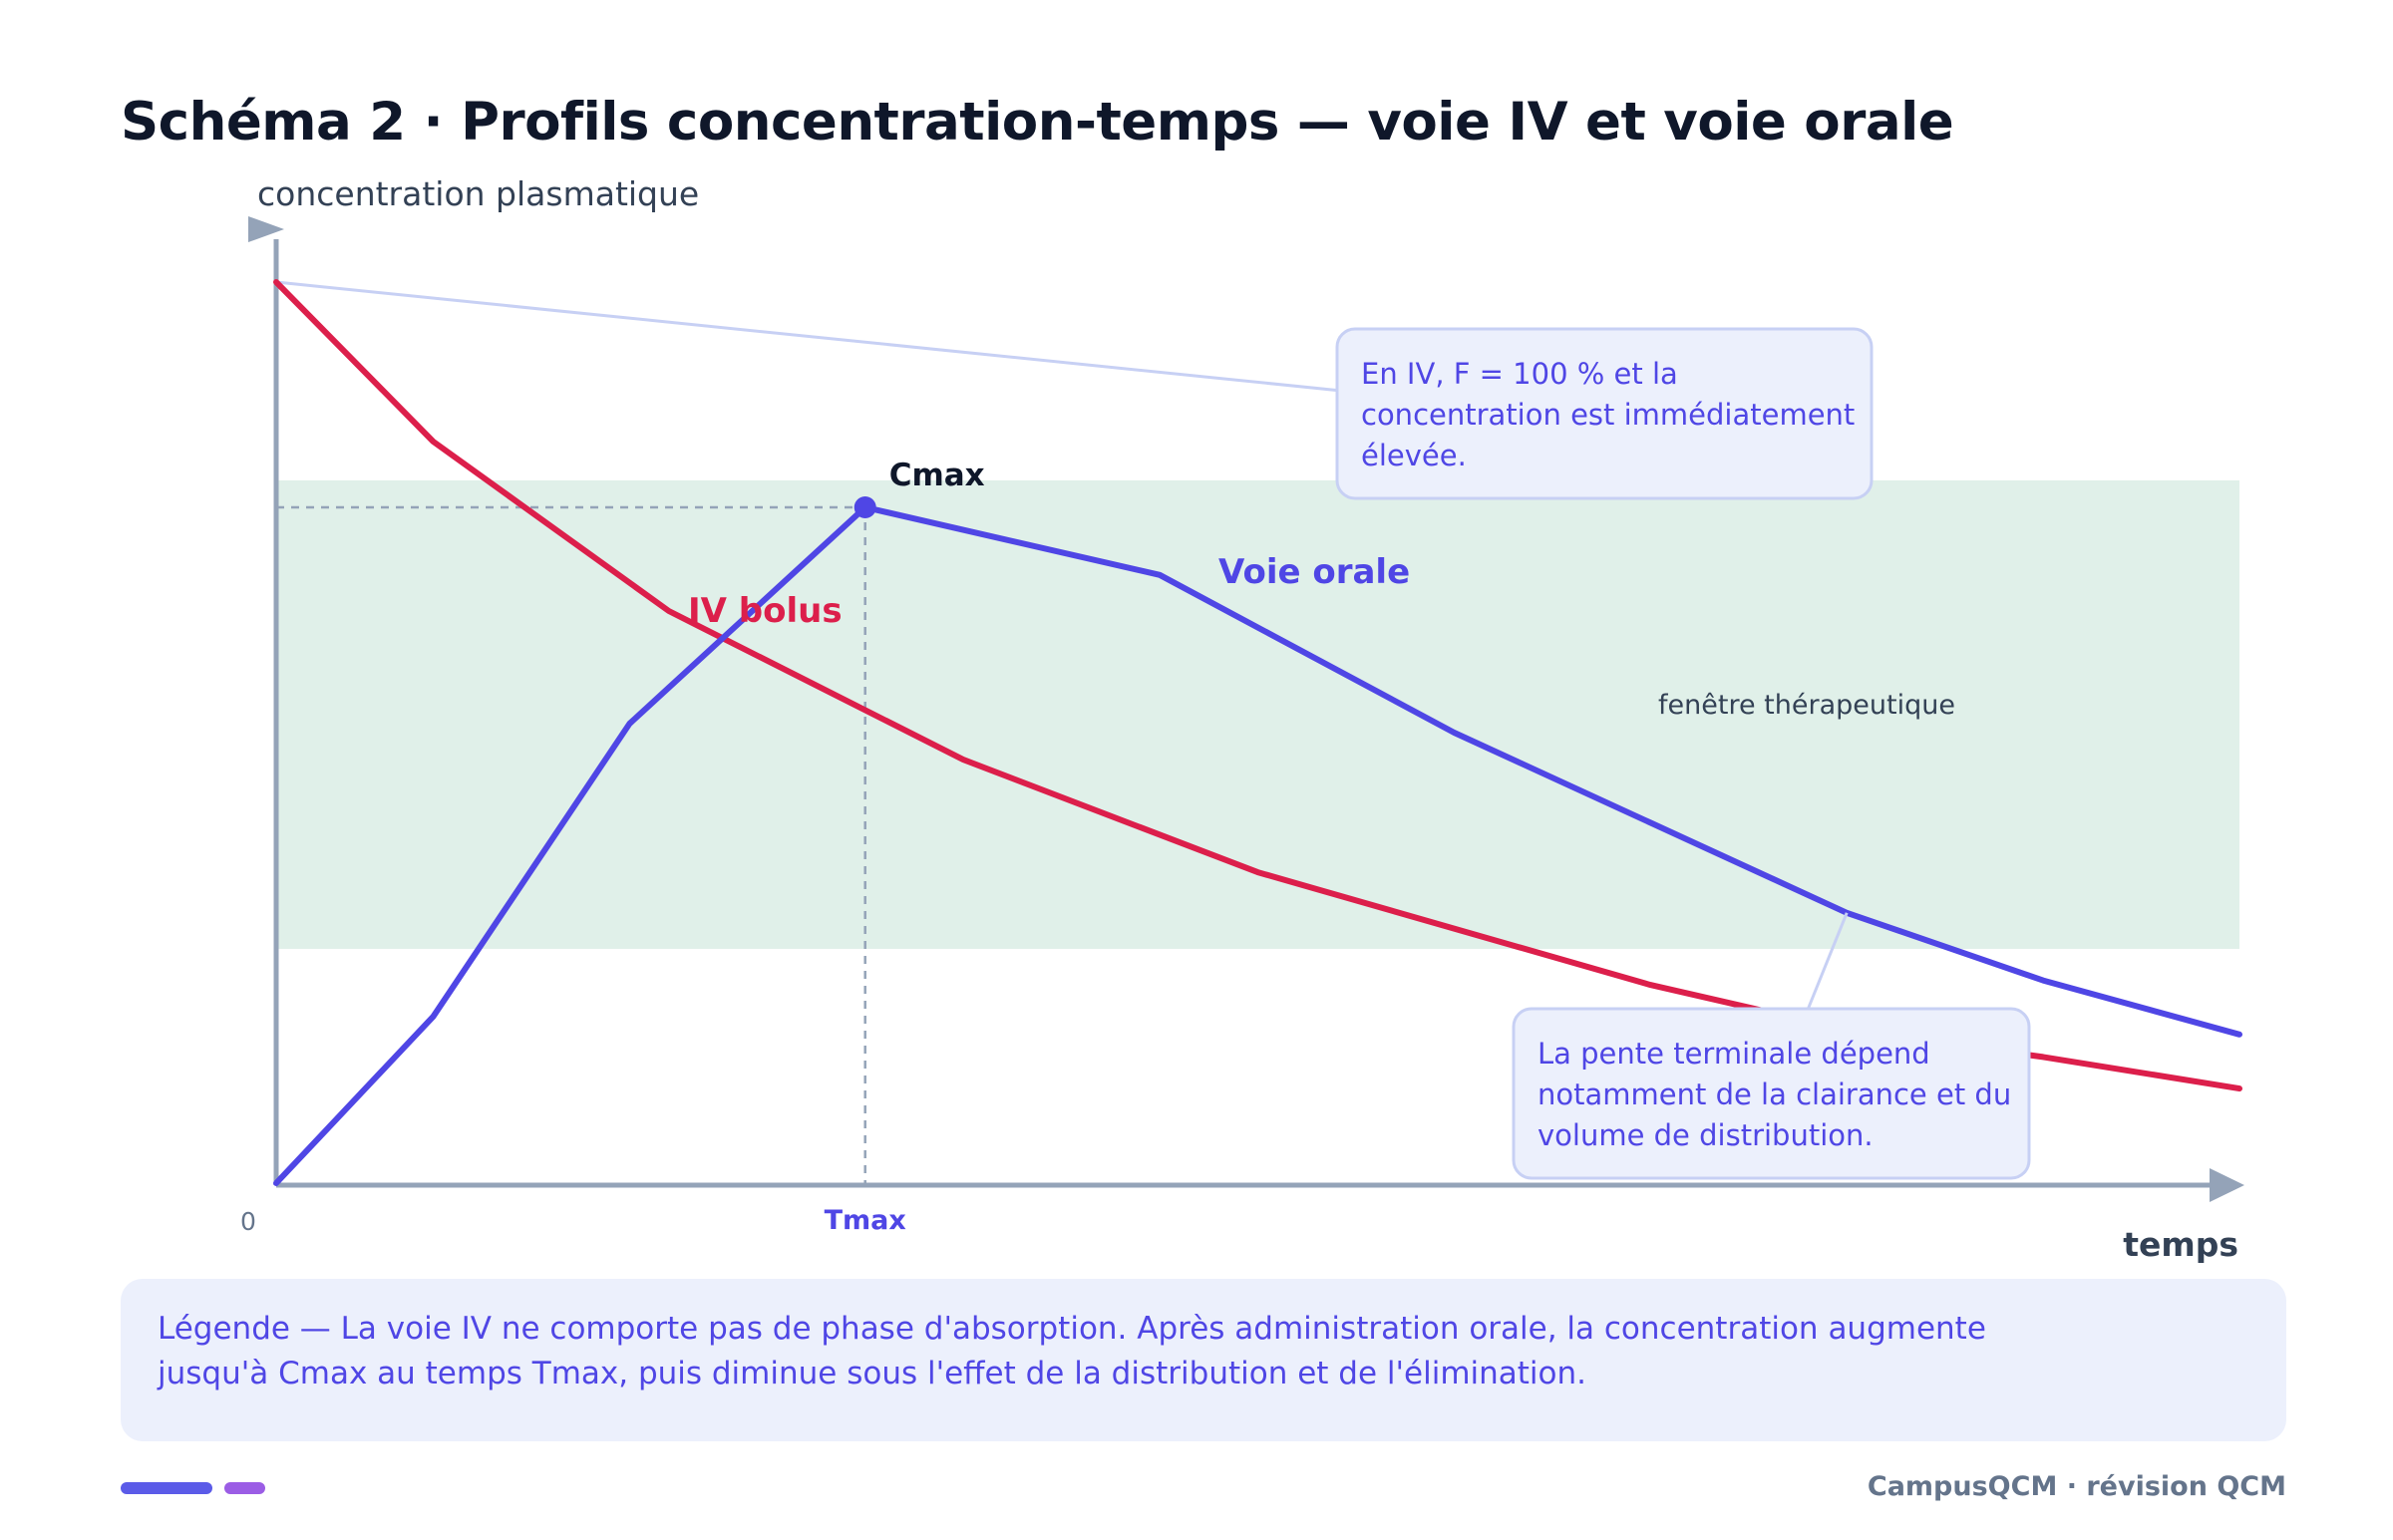  I want to click on iv-callout-box, so click(1604, 413).